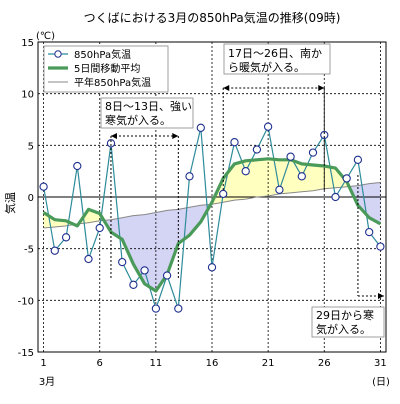 The width and height of the screenshot is (400, 404). I want to click on chart-title: つくばにおける3月の850hPa気温の推移(09時), so click(212, 17).